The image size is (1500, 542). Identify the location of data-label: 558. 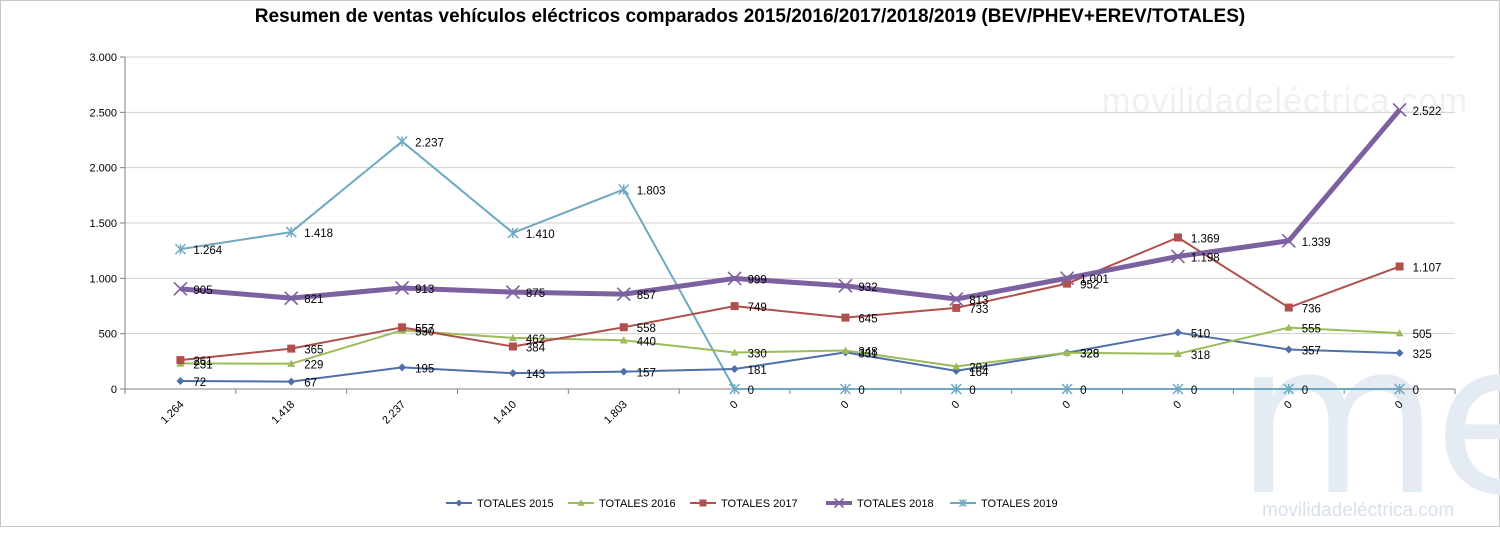
(646, 329).